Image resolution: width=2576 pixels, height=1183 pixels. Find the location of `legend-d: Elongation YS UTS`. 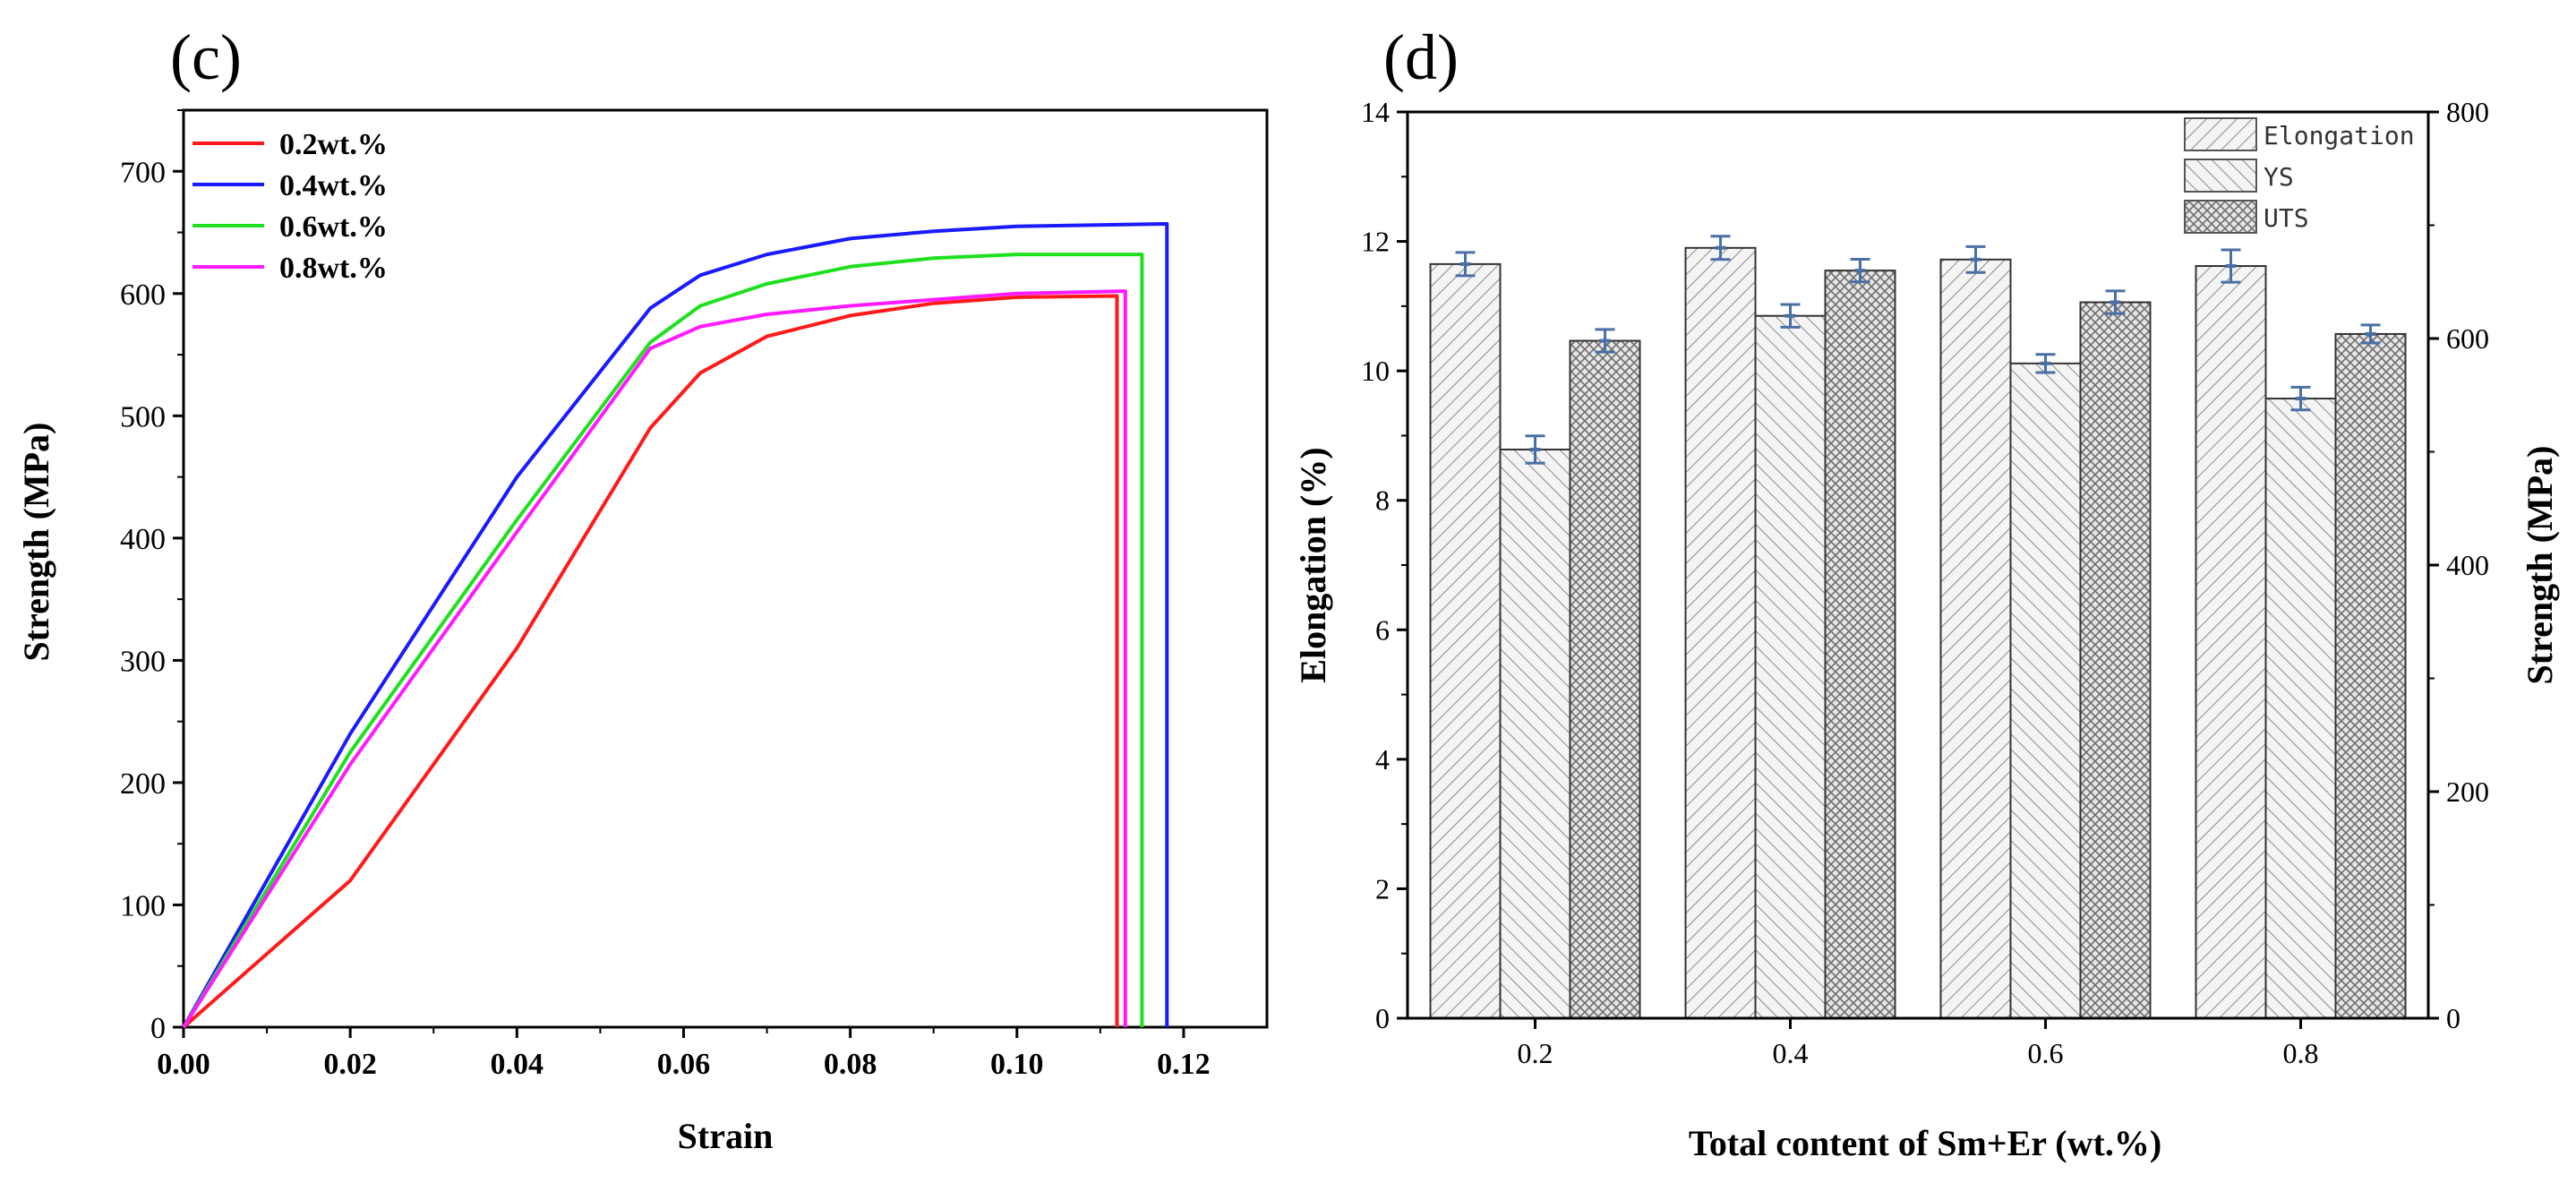

legend-d: Elongation YS UTS is located at coordinates (2299, 175).